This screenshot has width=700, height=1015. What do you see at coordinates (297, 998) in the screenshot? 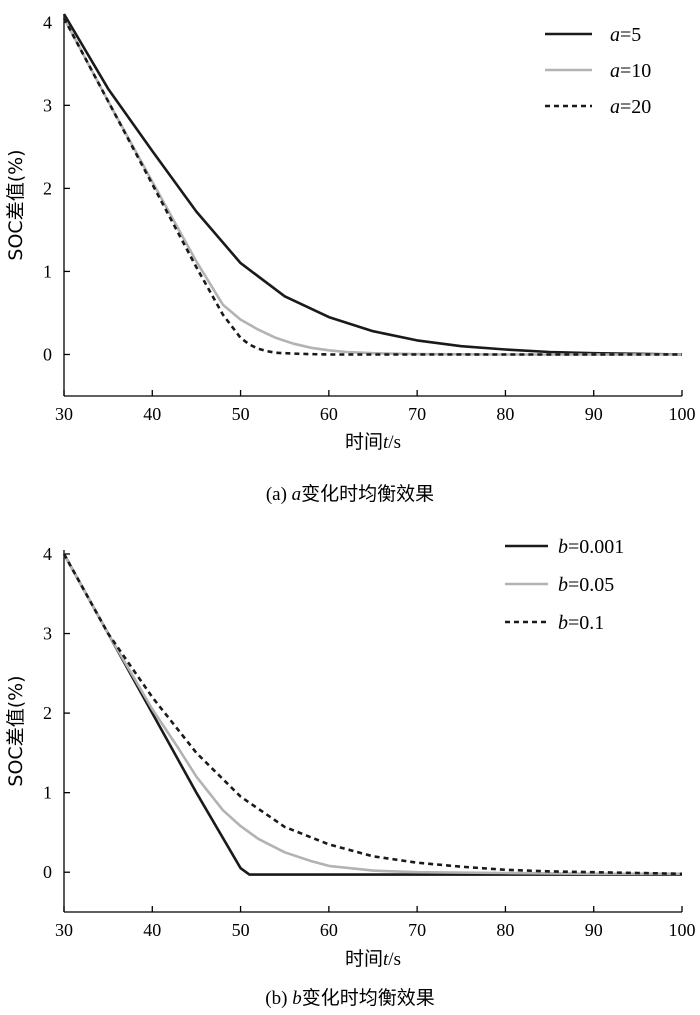
I see `caption-var: b` at bounding box center [297, 998].